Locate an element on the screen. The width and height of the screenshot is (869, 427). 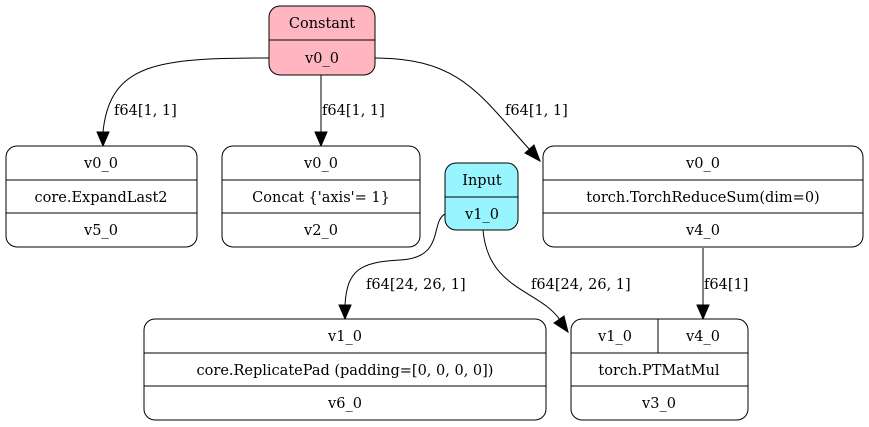
matmul-node: v1_0 v4_0 torch.PTMatMul v3_0 is located at coordinates (659, 369).